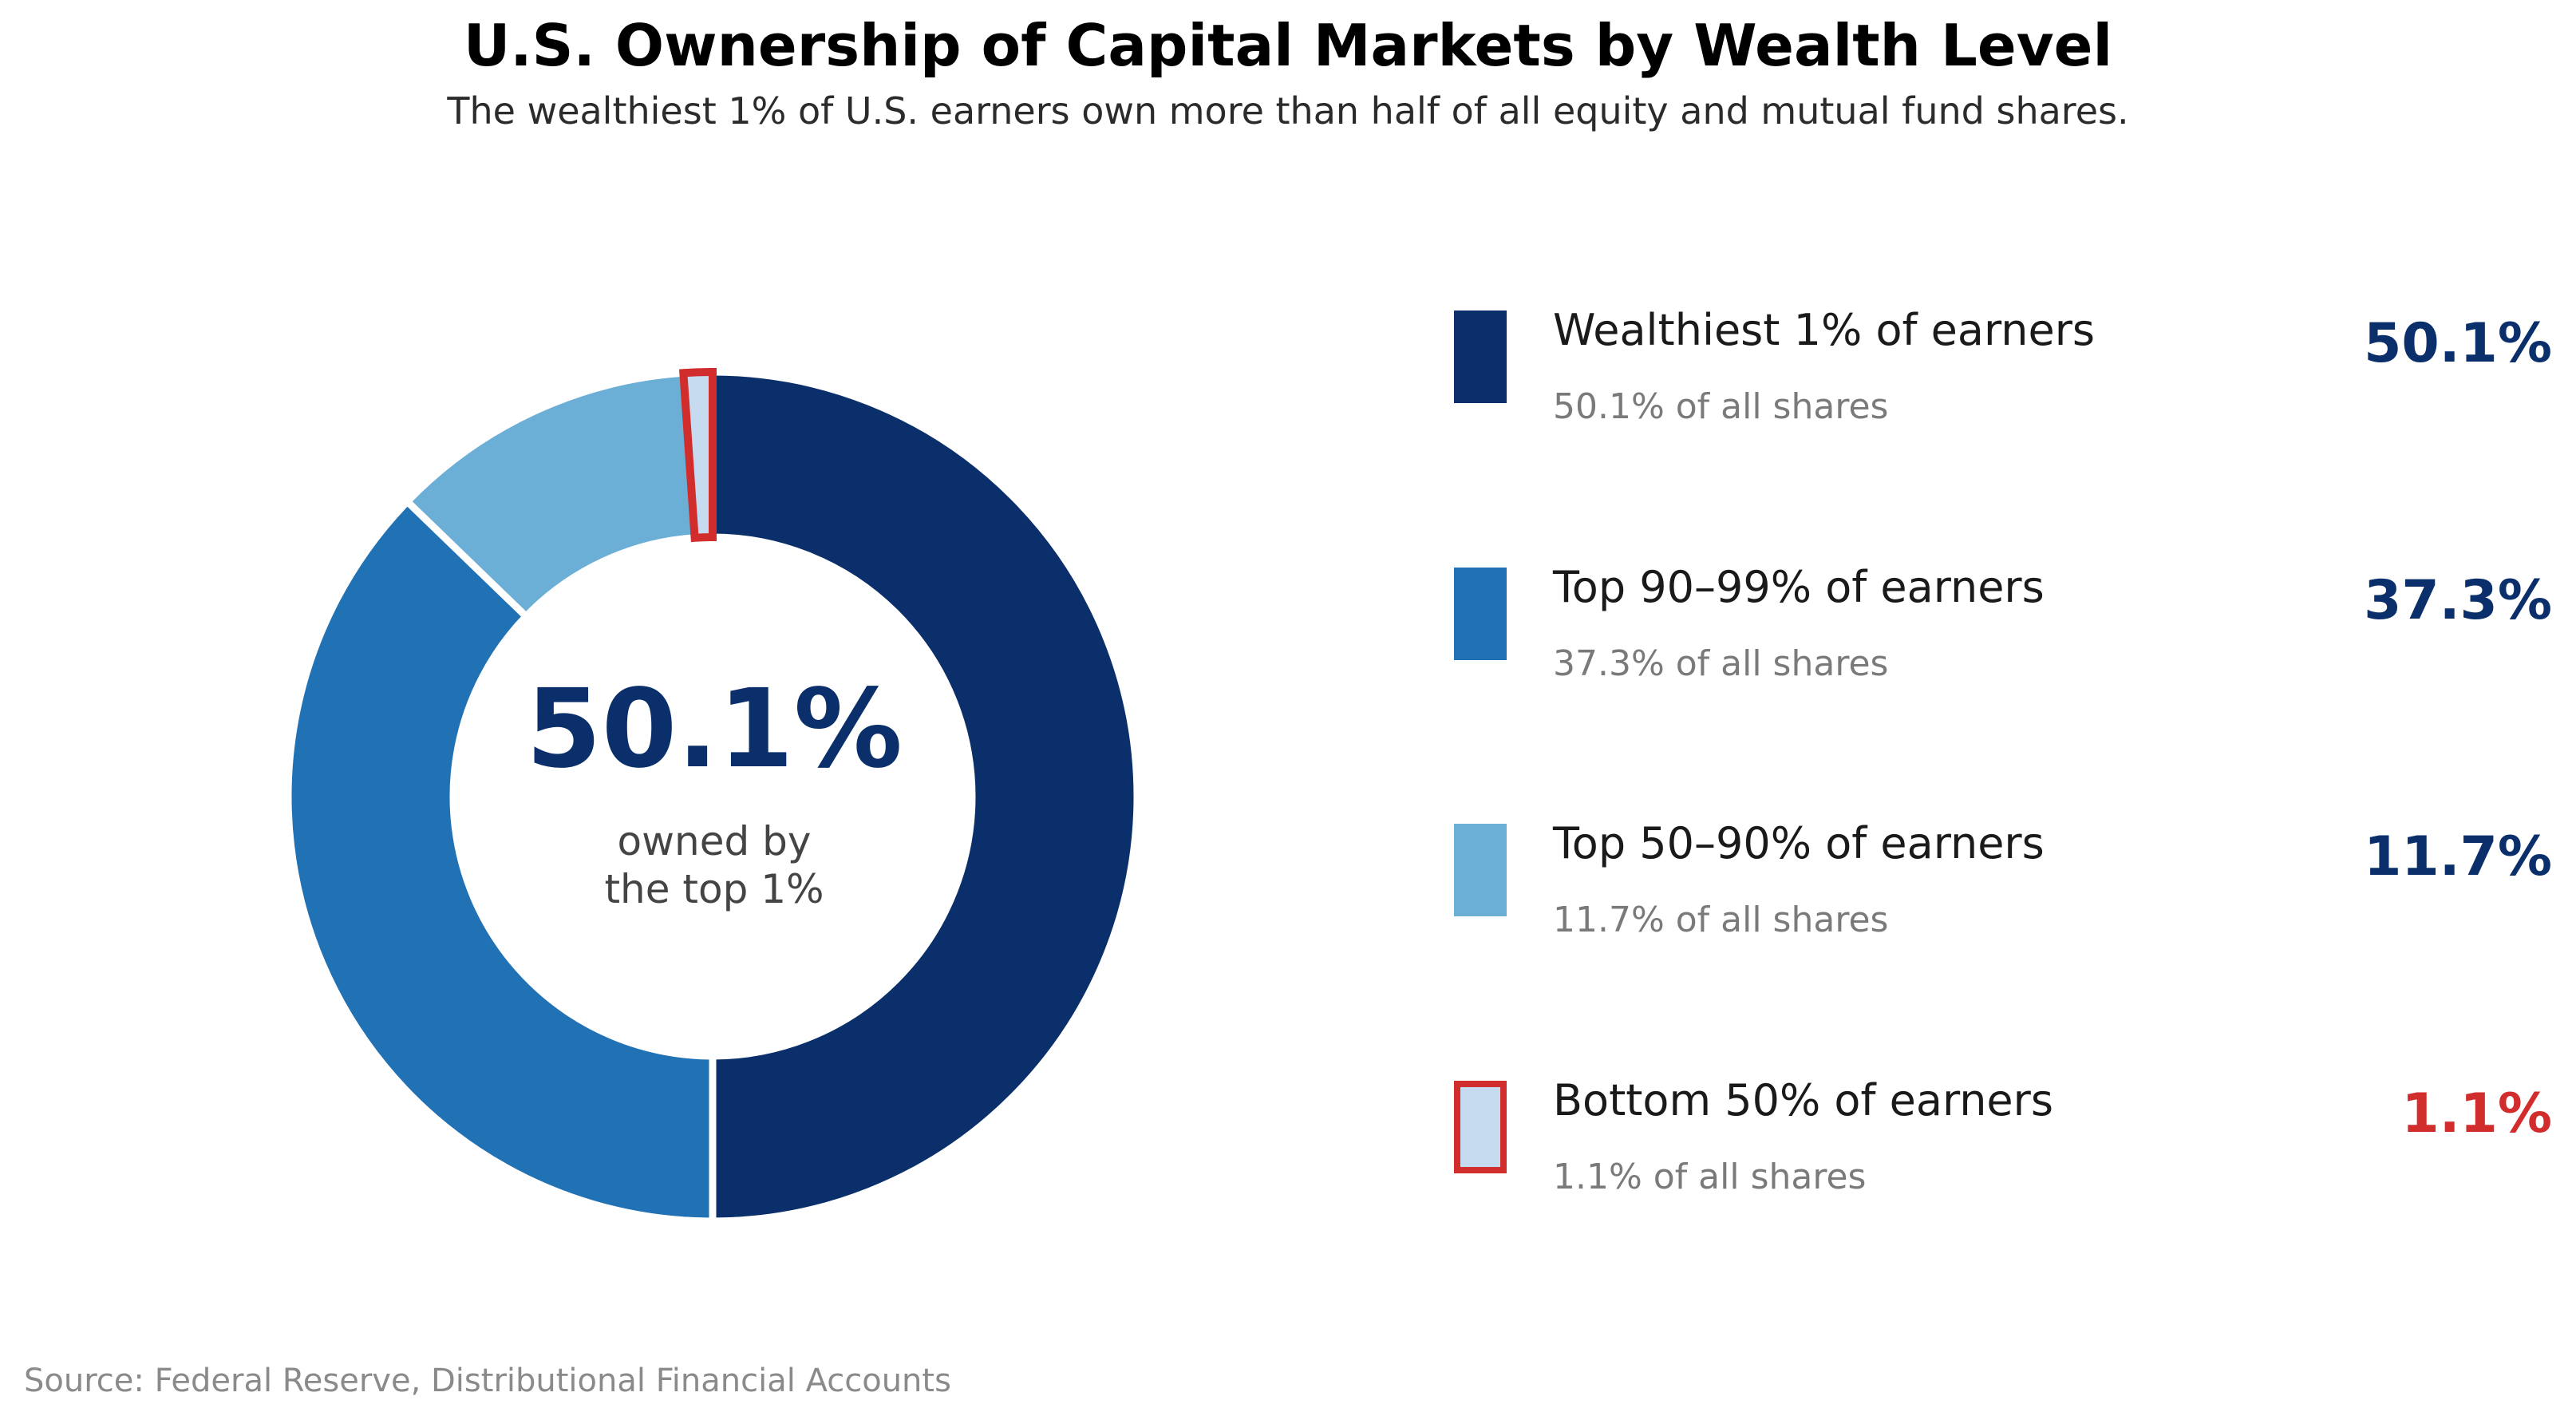 The height and width of the screenshot is (1420, 2576). What do you see at coordinates (1721, 920) in the screenshot?
I see `legend-sublabel-top-50-90: 11.7% of all shares` at bounding box center [1721, 920].